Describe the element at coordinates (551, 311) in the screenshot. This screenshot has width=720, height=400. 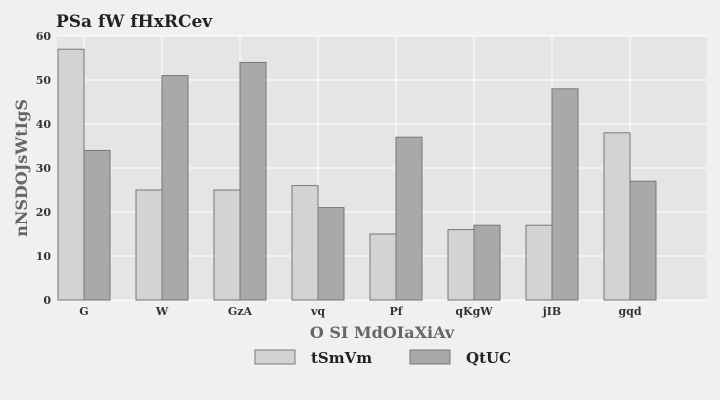
I see `x-tick-label: jIB` at that location.